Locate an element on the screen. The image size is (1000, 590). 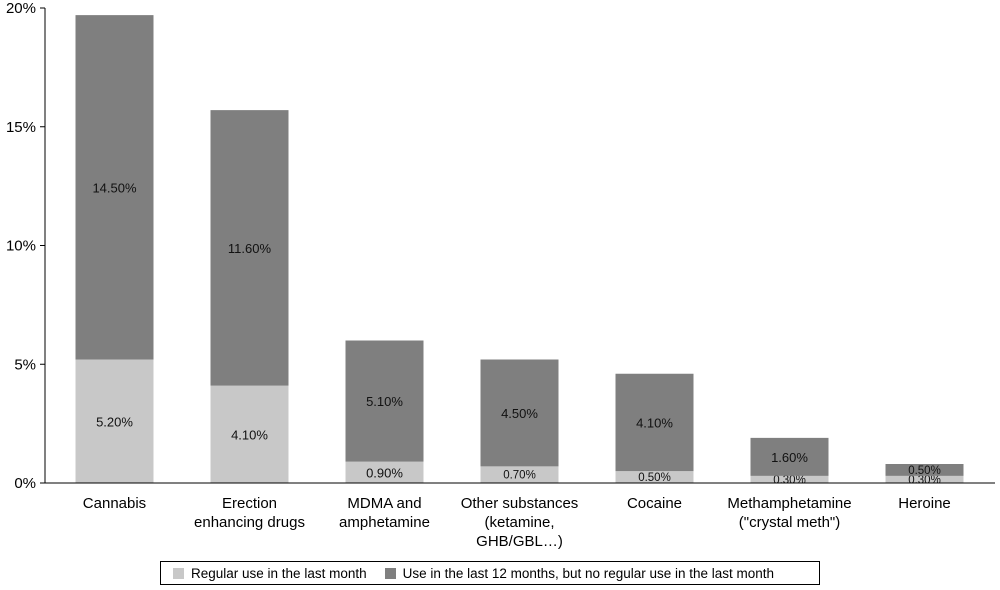
y-tick-label: 0% is located at coordinates (25, 483).